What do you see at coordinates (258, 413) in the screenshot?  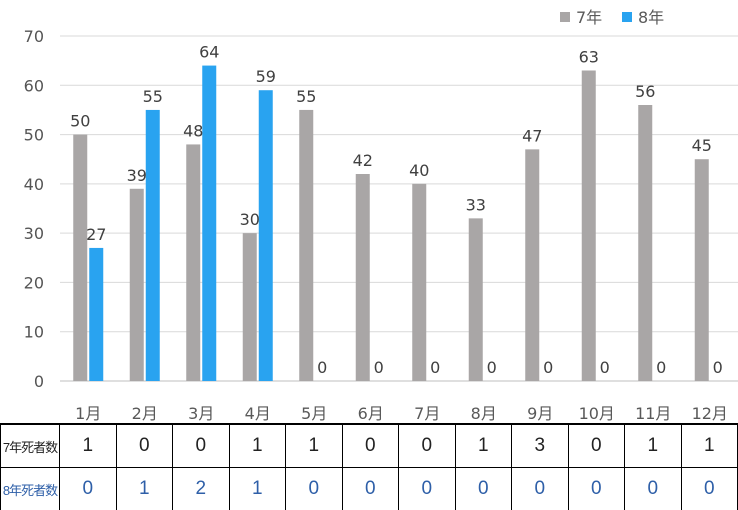 I see `x-tick-label: 4月` at bounding box center [258, 413].